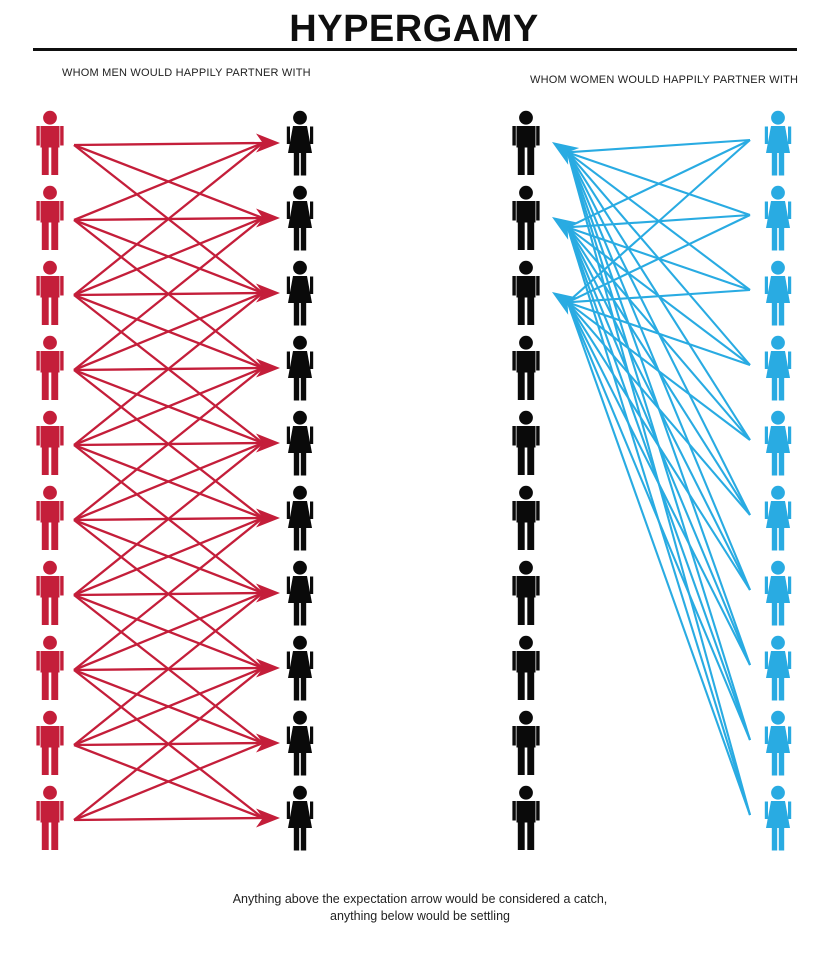 The width and height of the screenshot is (828, 979). Describe the element at coordinates (664, 80) in the screenshot. I see `right-panel-subtitle: WHOM WOMEN WOULD HAPPILY PARTNER WITH` at that location.